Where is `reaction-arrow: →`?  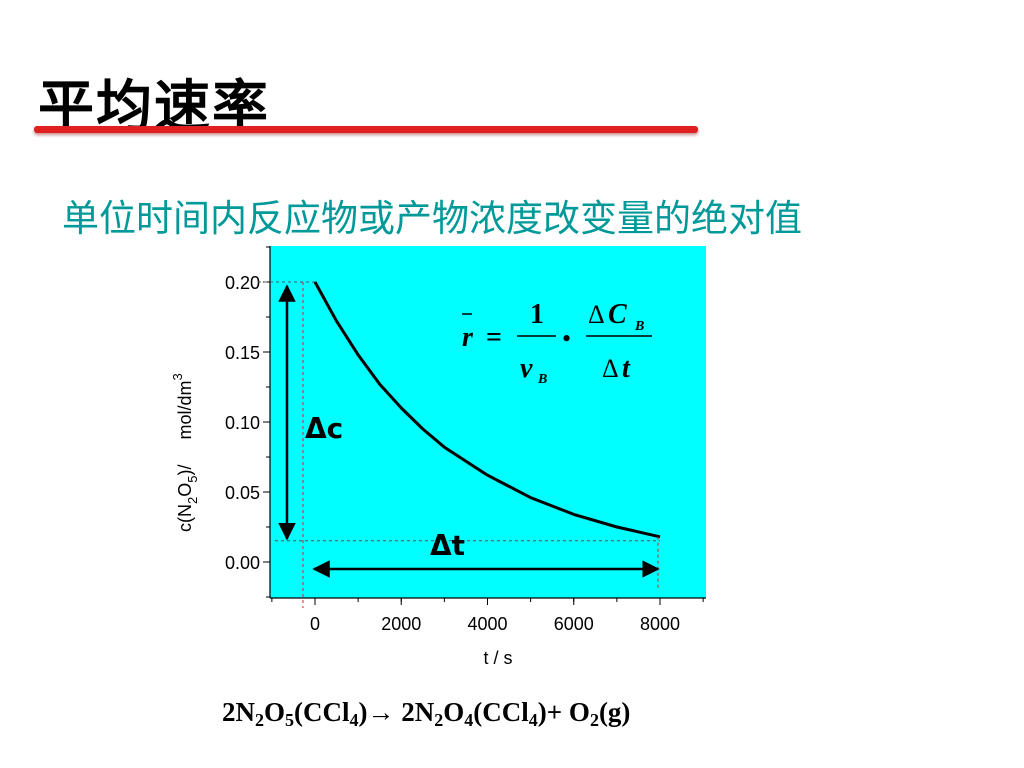
reaction-arrow: → is located at coordinates (381, 712).